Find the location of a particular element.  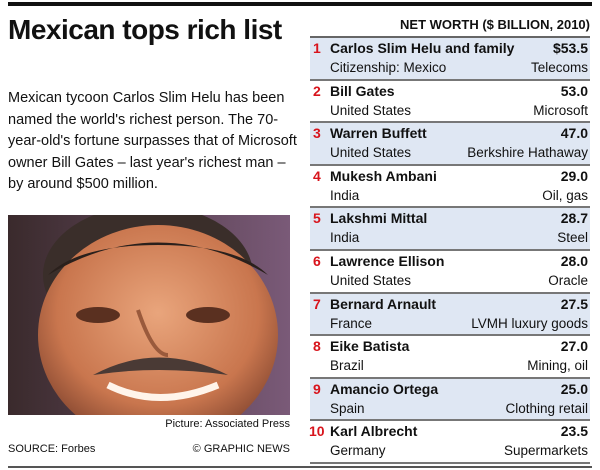

rank: 9 is located at coordinates (317, 388).